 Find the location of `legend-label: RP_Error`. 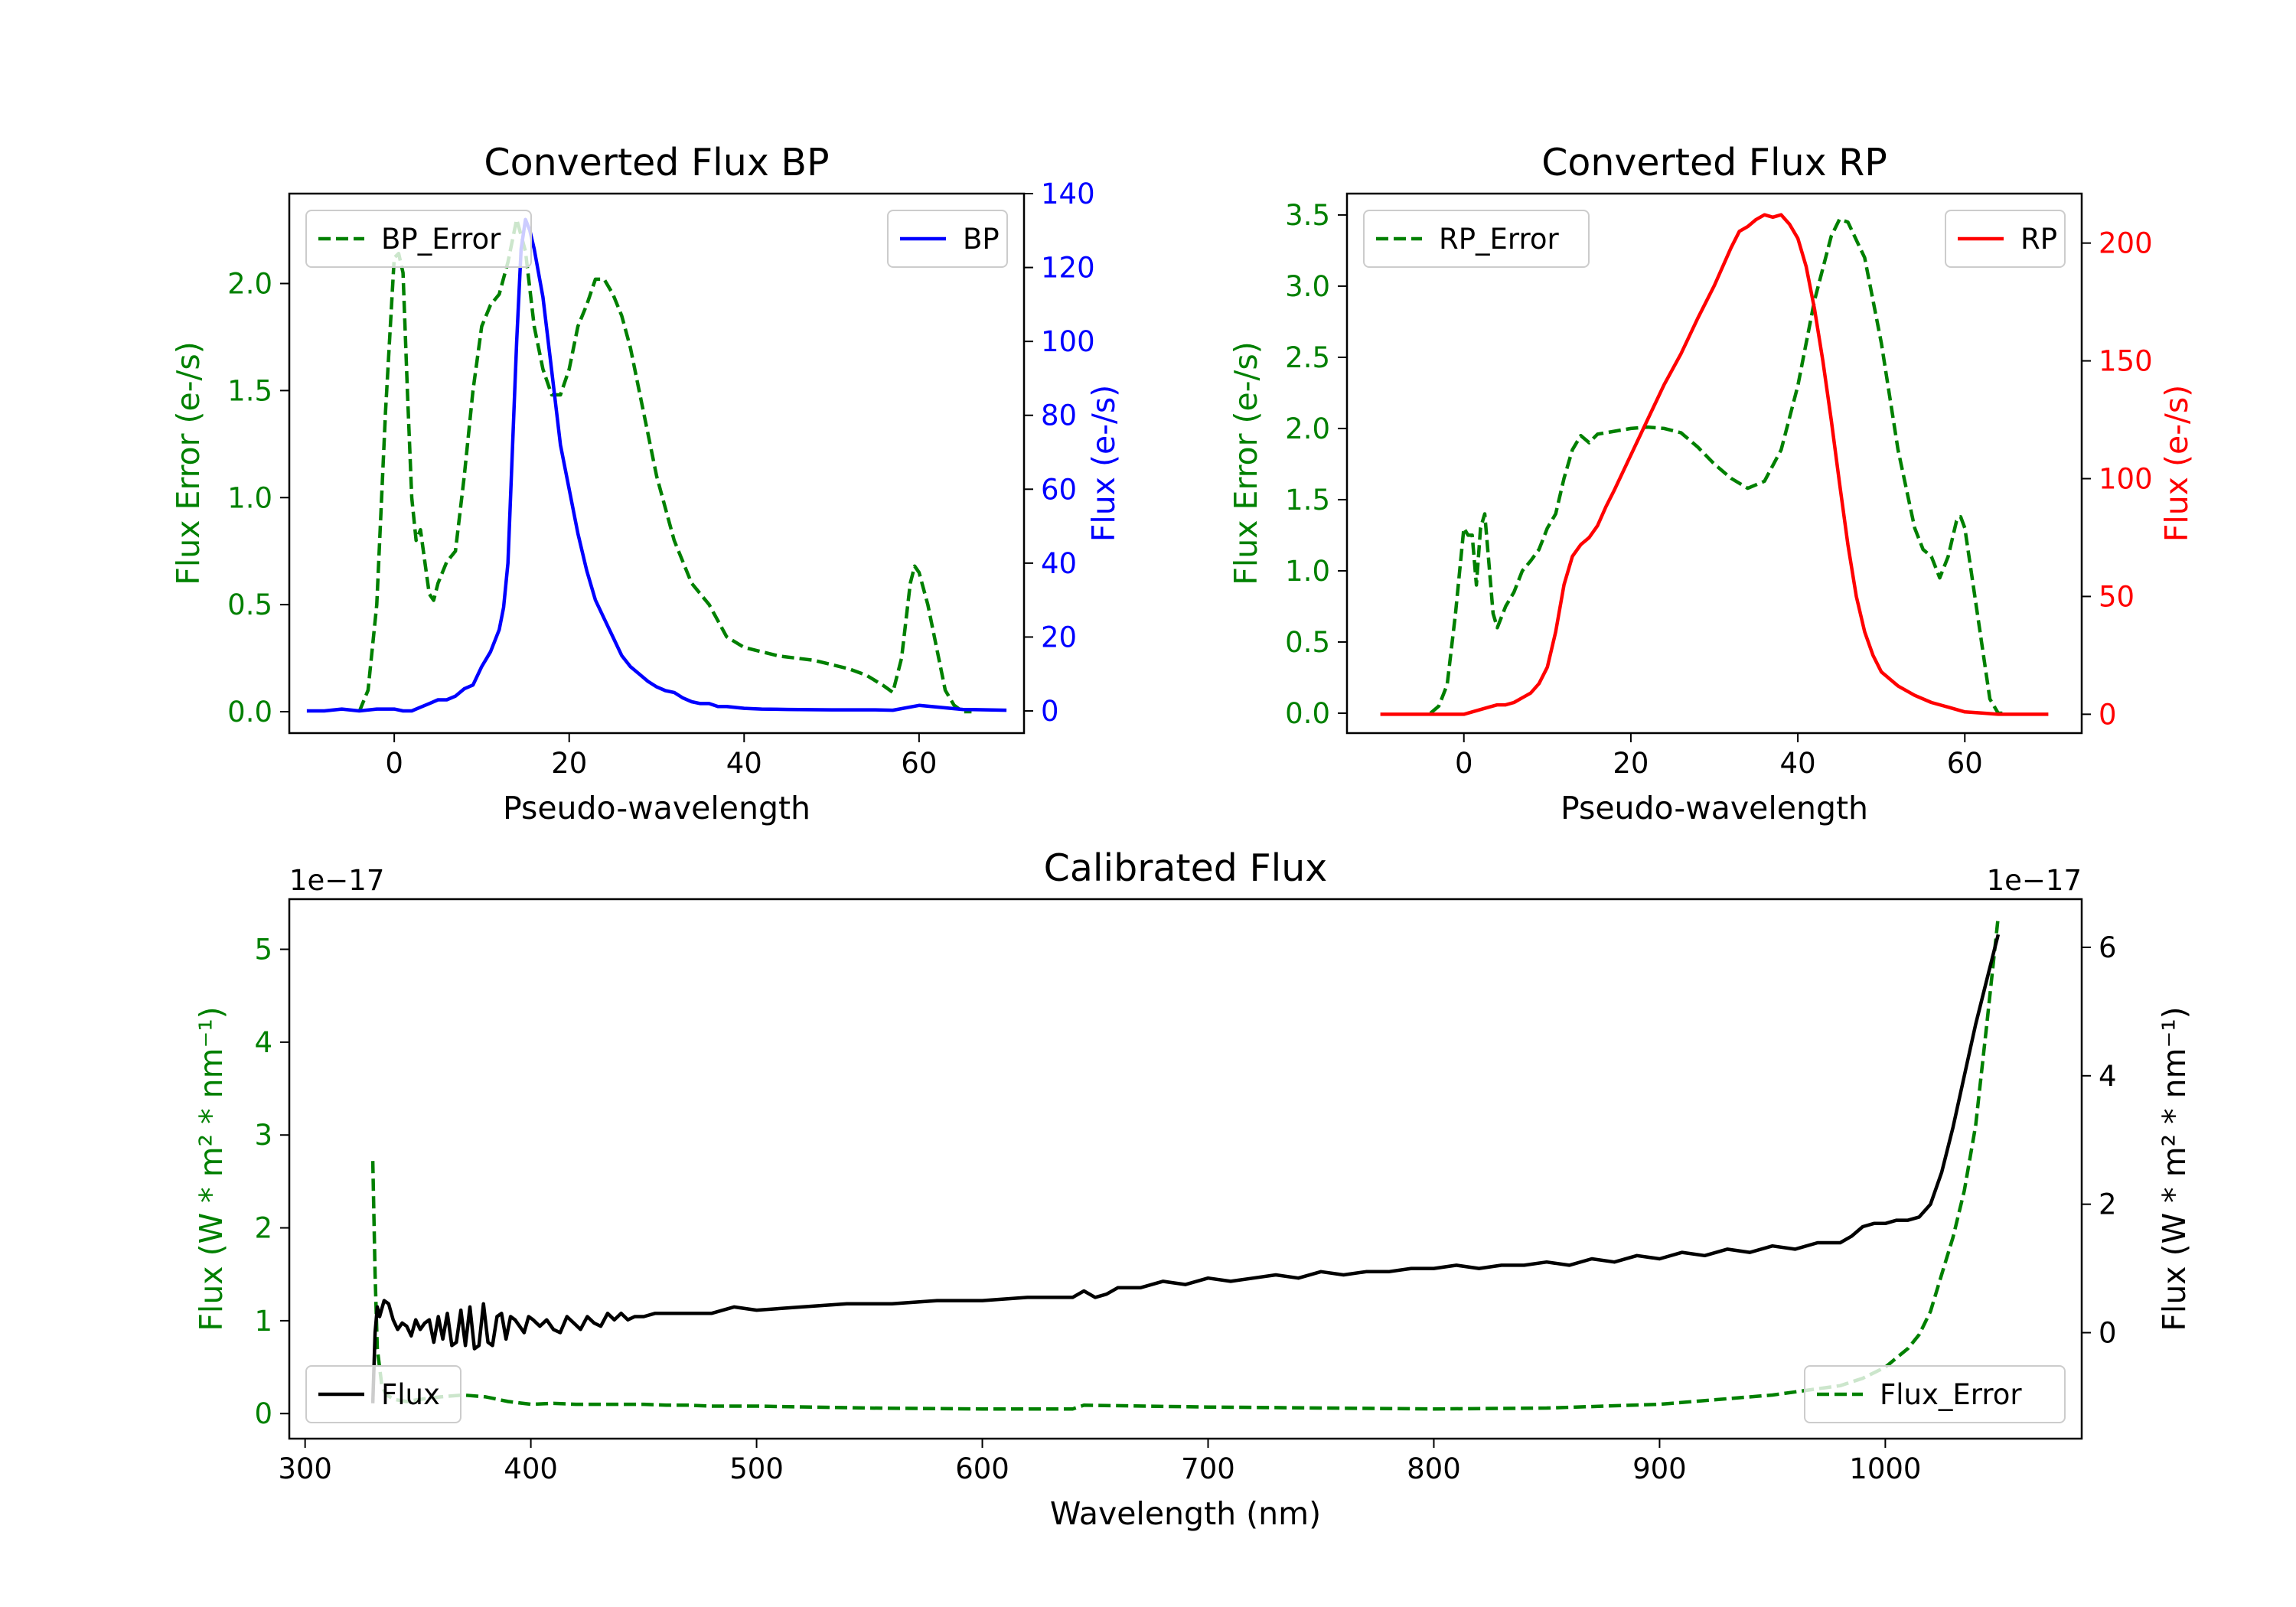

legend-label: RP_Error is located at coordinates (1499, 239).